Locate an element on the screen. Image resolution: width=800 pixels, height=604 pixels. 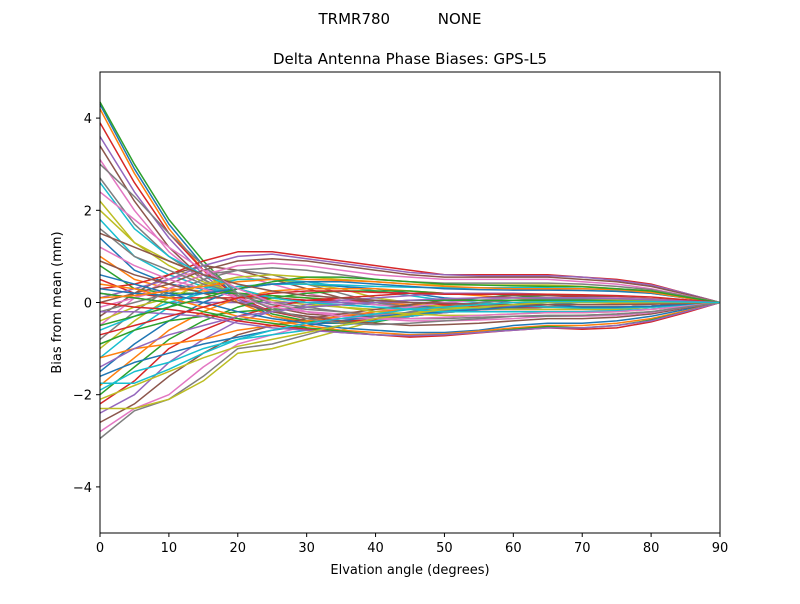
x-tick-label: 20 is located at coordinates (238, 548).